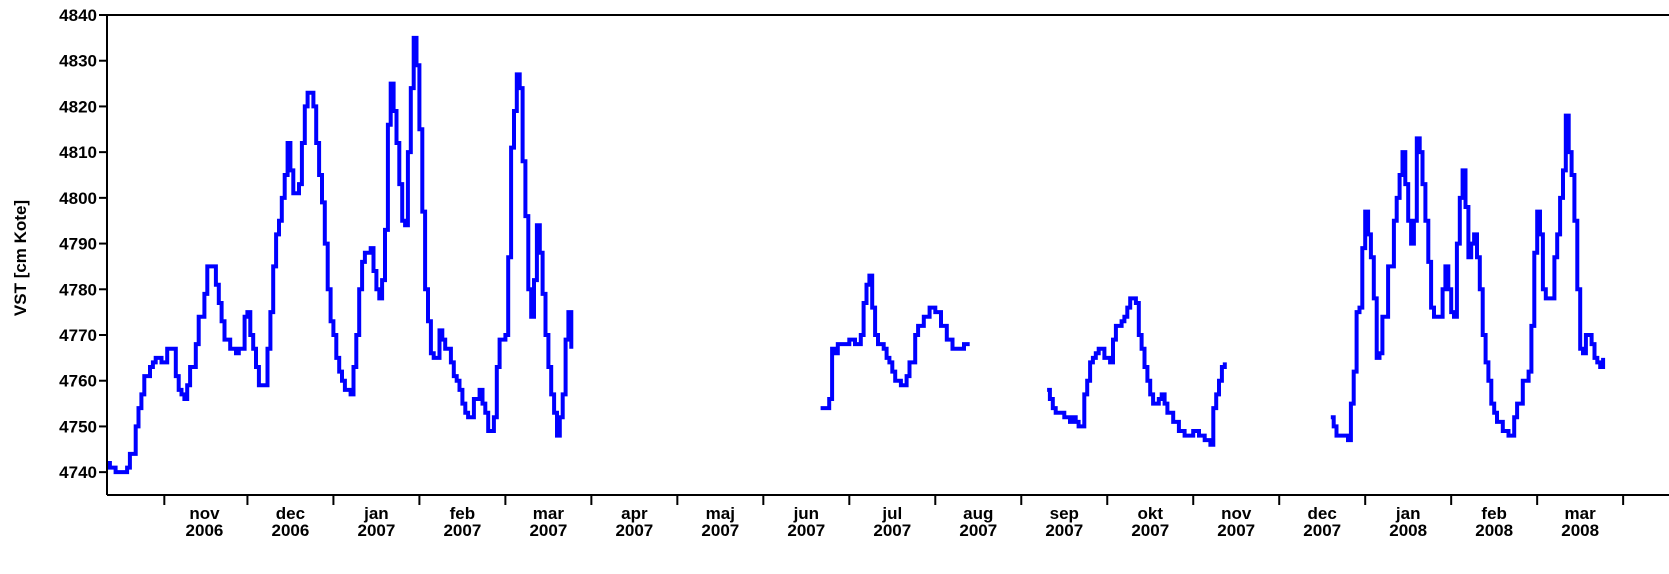 Image resolution: width=1669 pixels, height=574 pixels. Describe the element at coordinates (806, 513) in the screenshot. I see `x-tick-label-month: jun` at that location.